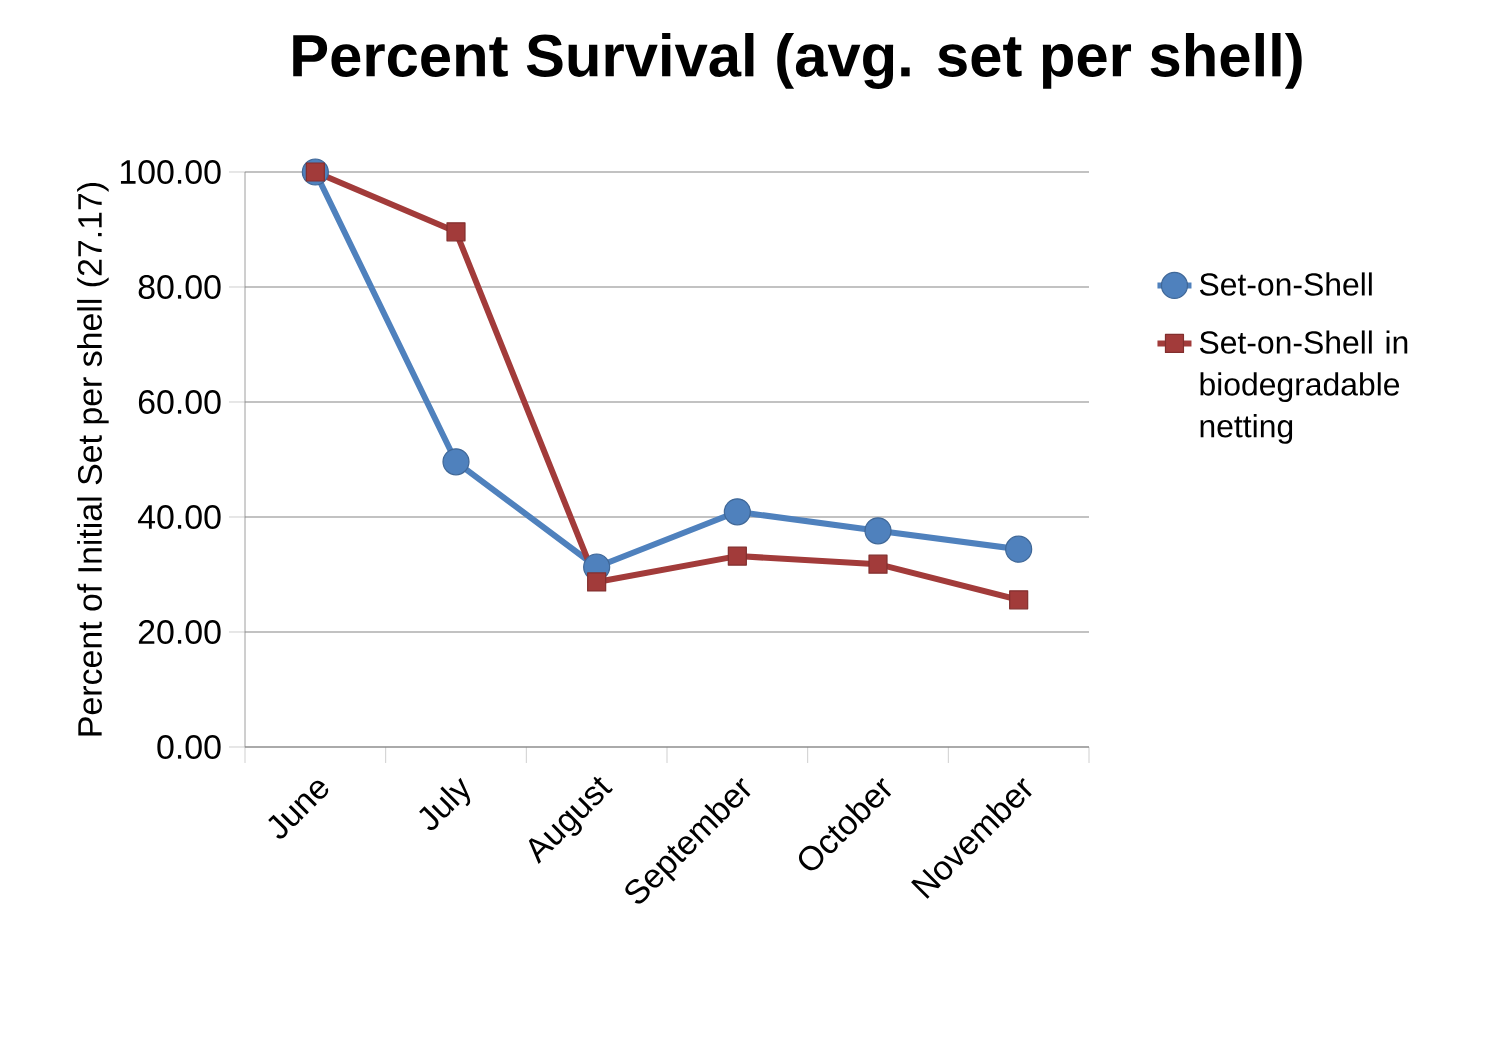  Describe the element at coordinates (797, 61) in the screenshot. I see `chart-title: Percent Survival (avg. set per shell)` at that location.